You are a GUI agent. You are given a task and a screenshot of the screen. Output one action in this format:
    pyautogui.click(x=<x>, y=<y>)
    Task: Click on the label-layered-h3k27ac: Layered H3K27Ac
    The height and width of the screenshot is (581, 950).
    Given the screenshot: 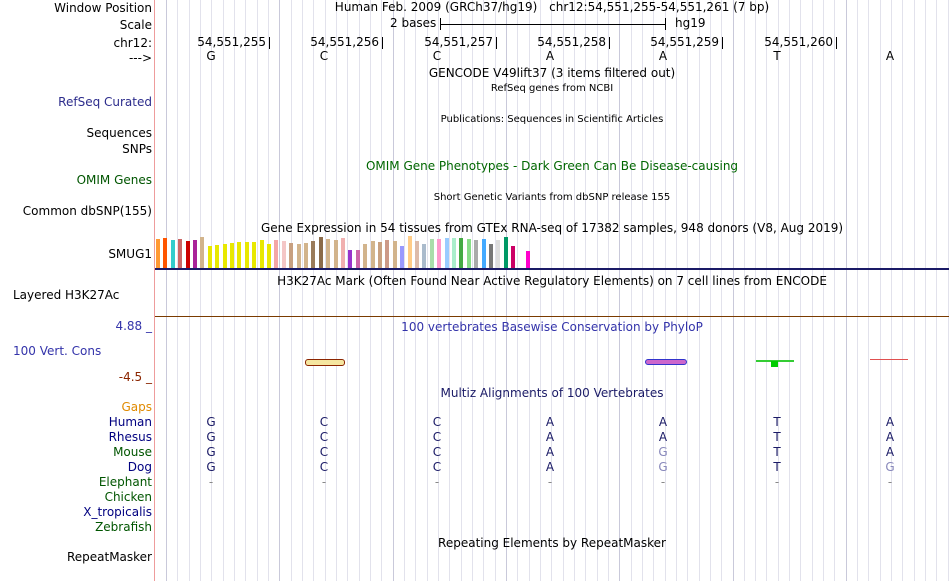 What is the action you would take?
    pyautogui.click(x=66, y=295)
    